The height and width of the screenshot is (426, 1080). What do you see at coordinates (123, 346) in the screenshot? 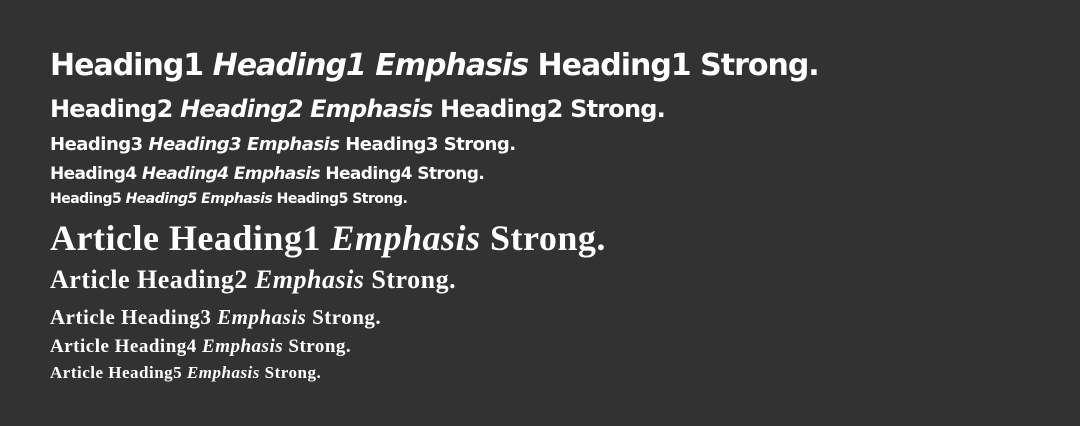
I see `article-heading4-base-text: Article Heading4` at bounding box center [123, 346].